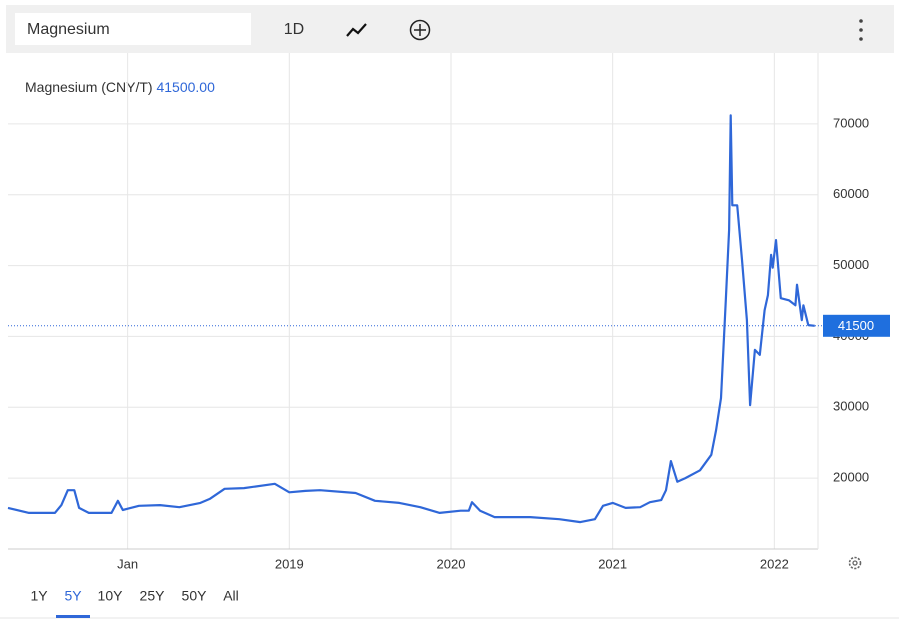 This screenshot has width=899, height=631. I want to click on range-button: All, so click(231, 596).